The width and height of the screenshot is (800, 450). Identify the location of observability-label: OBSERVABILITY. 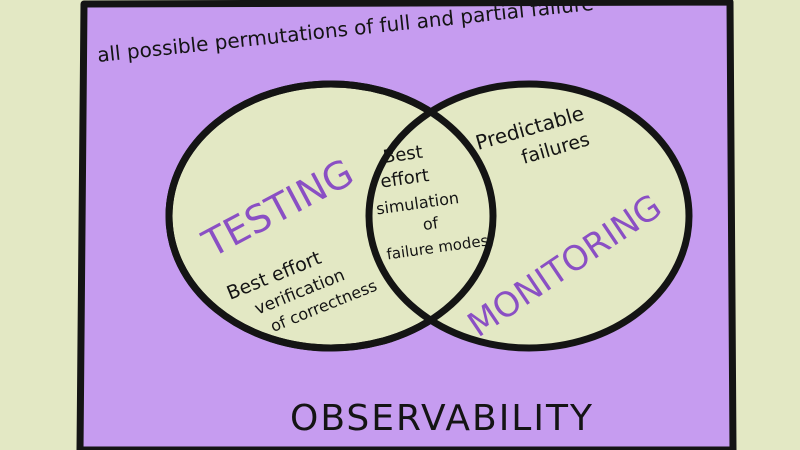
(442, 418).